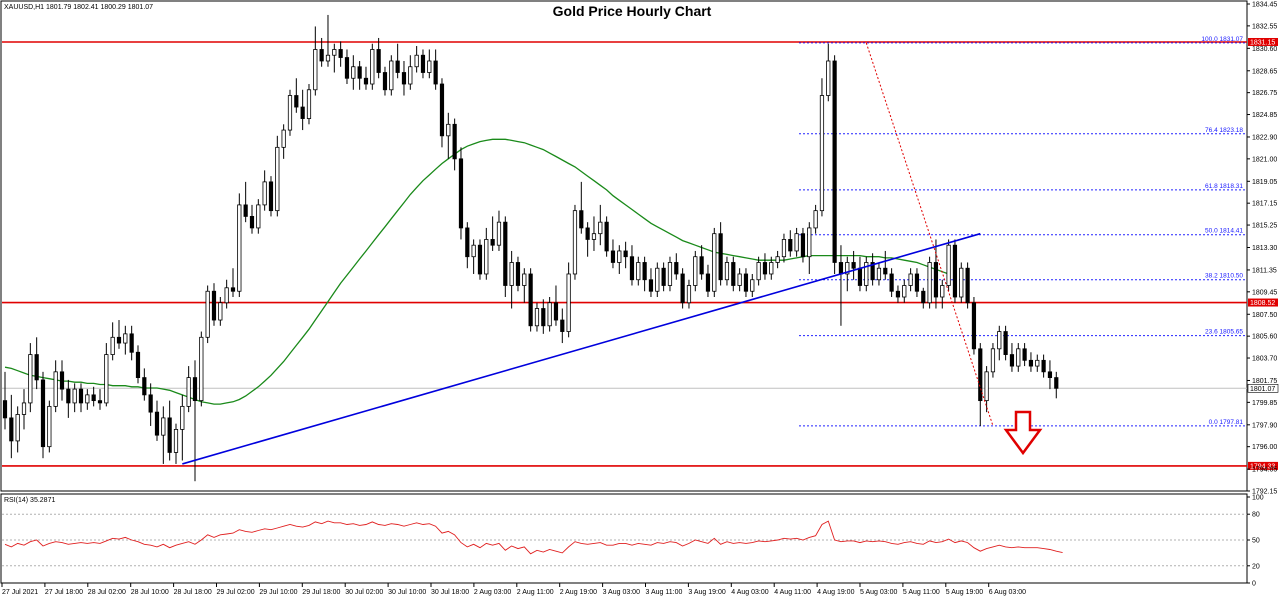 The height and width of the screenshot is (604, 1280). I want to click on rsi-tick-label: 20, so click(1256, 566).